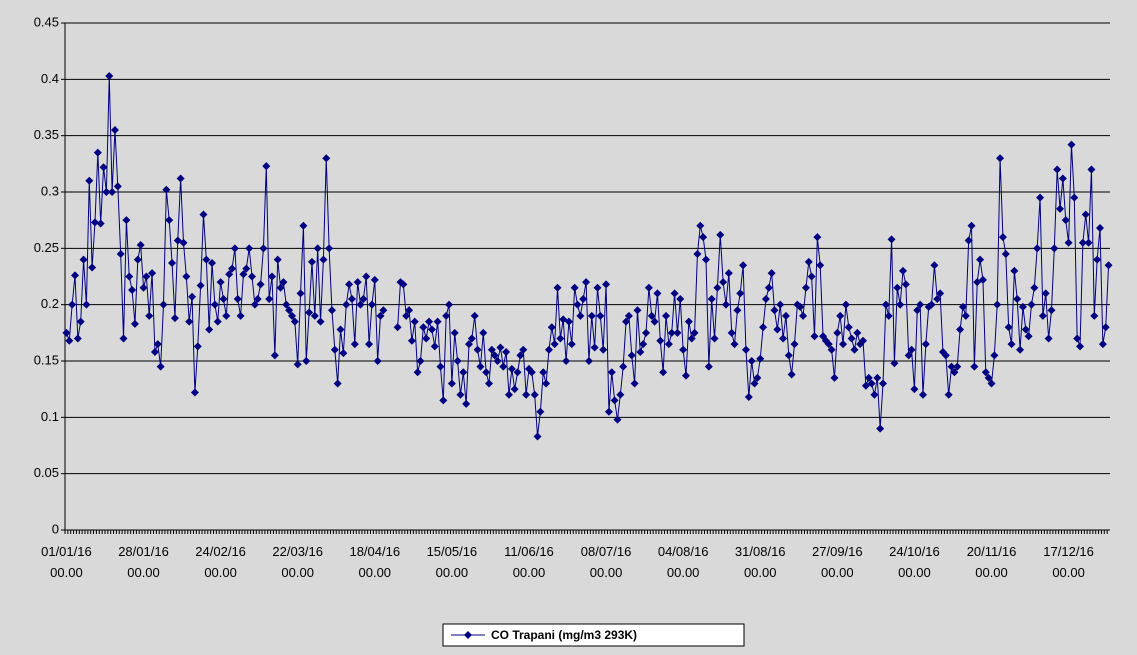 The image size is (1137, 655). Describe the element at coordinates (46, 359) in the screenshot. I see `y-tick-label: 0.15` at that location.